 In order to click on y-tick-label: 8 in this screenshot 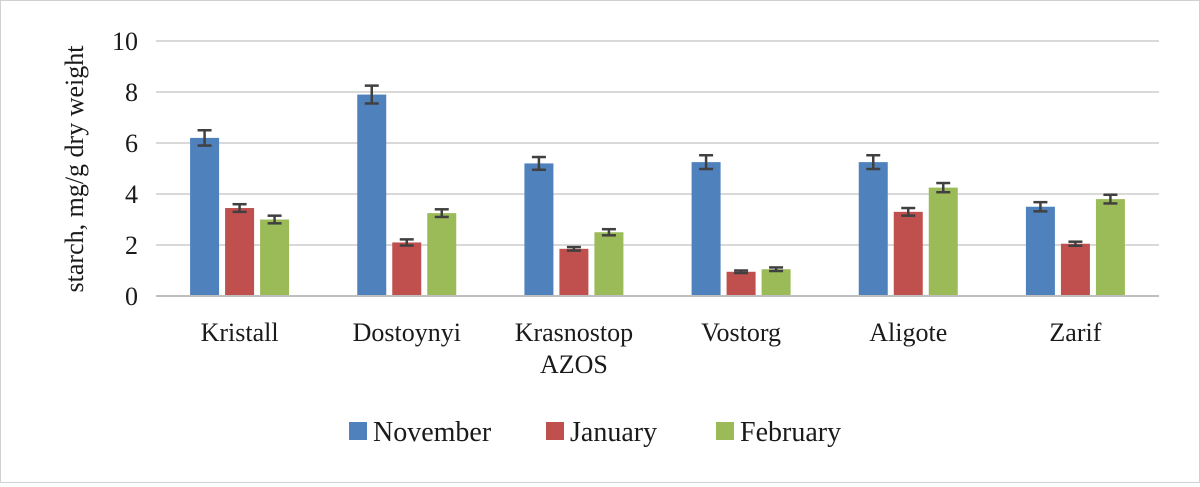, I will do `click(131, 92)`.